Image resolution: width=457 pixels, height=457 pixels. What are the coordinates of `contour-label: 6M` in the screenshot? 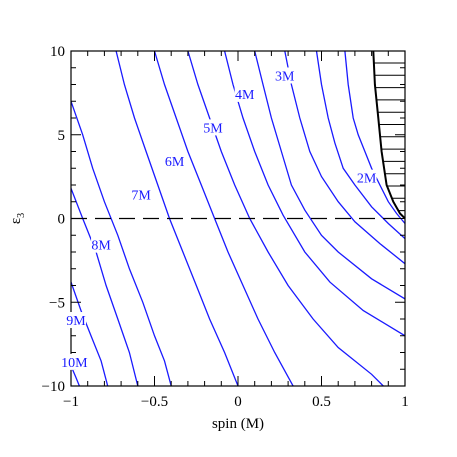 It's located at (175, 162).